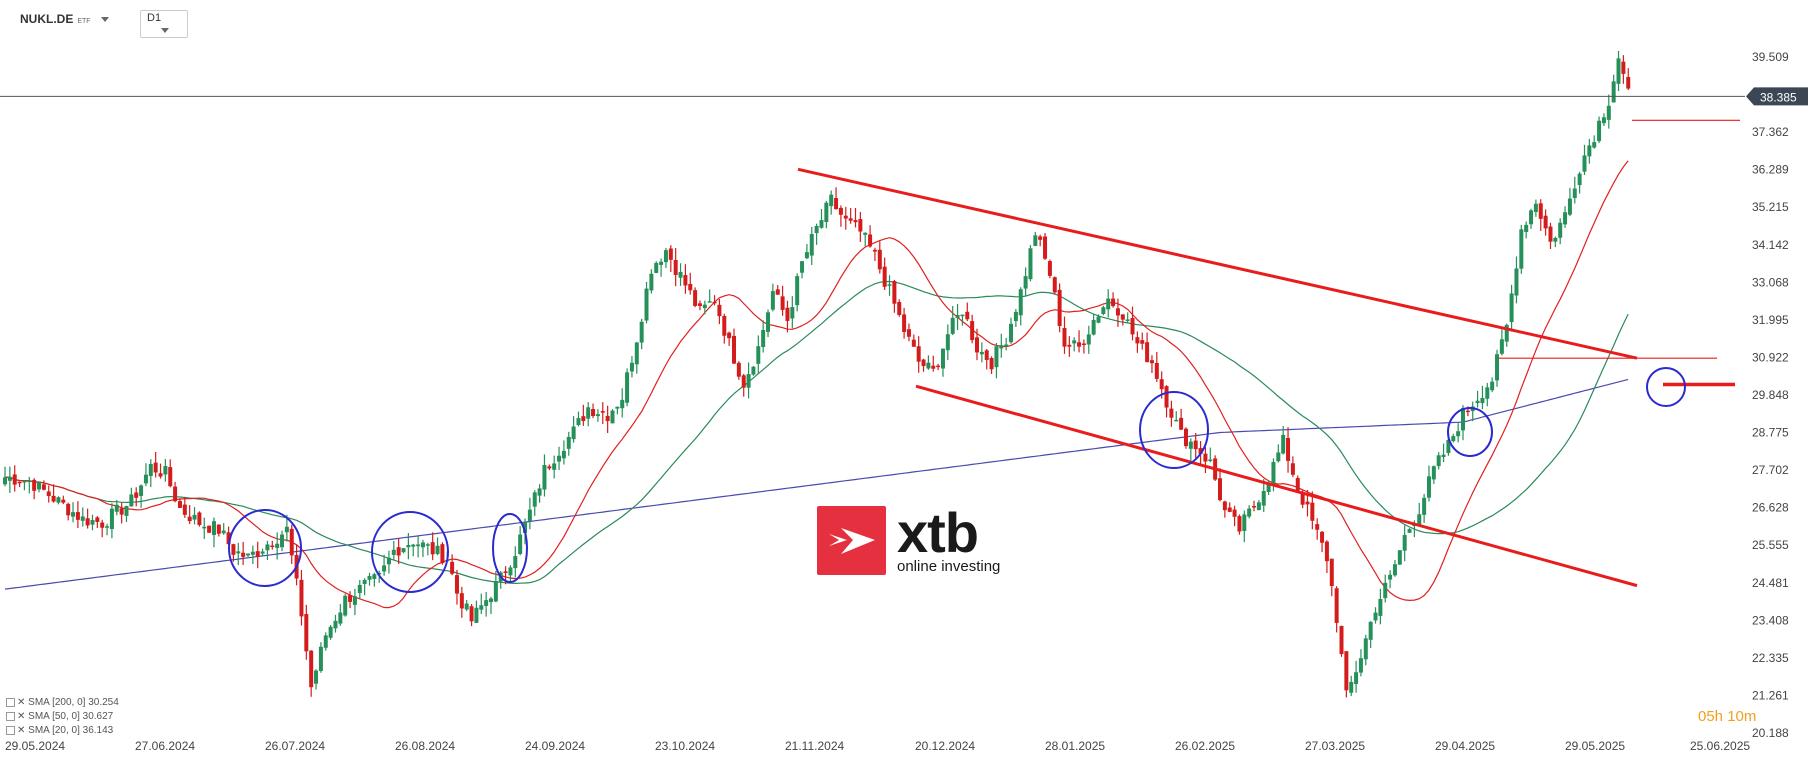  I want to click on indicator-legend-sma20: ✕ SMA [20, 0] 36.143, so click(59, 730).